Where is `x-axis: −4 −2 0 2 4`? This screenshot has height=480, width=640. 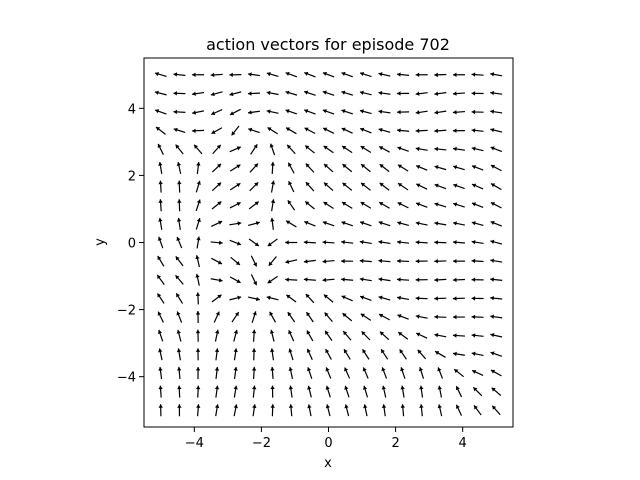 x-axis: −4 −2 0 2 4 is located at coordinates (326, 439).